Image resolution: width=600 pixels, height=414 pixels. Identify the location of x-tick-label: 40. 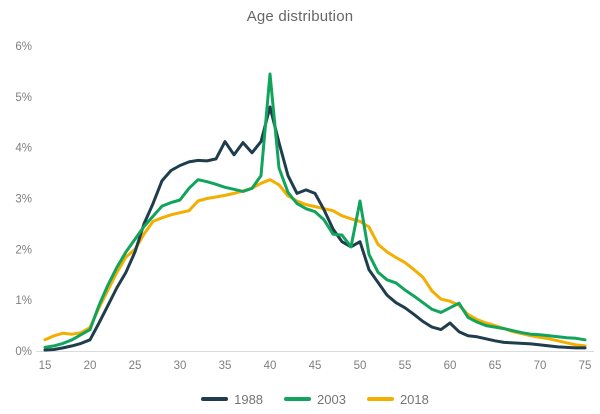
(270, 366).